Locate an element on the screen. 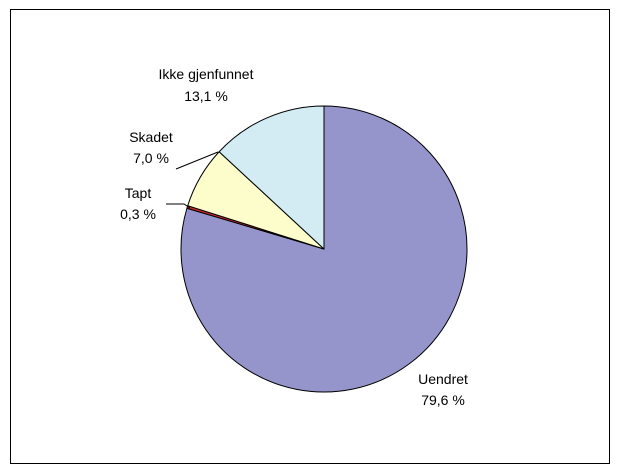 The width and height of the screenshot is (622, 472). slice-label-uendret: Uendret is located at coordinates (443, 379).